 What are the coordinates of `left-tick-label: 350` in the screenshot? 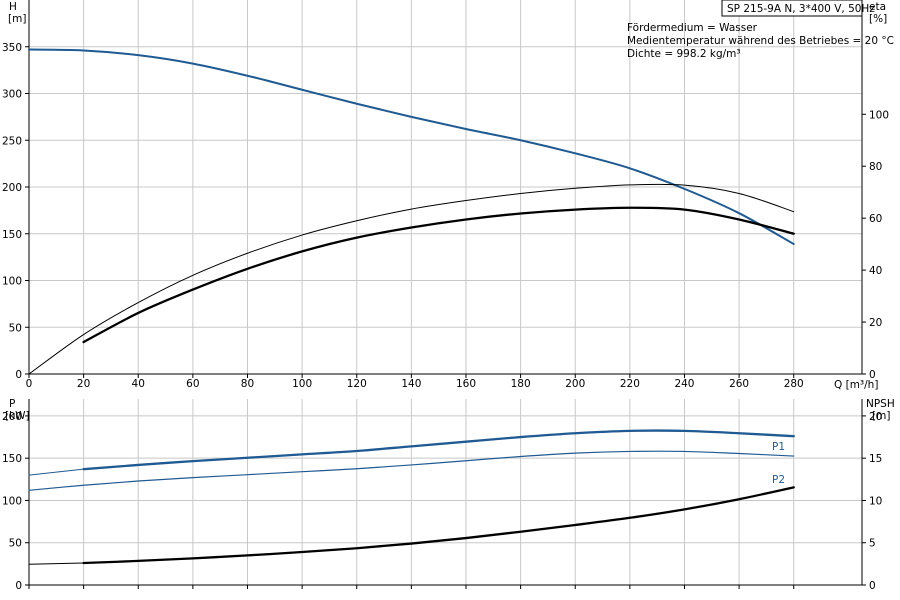 It's located at (12, 48).